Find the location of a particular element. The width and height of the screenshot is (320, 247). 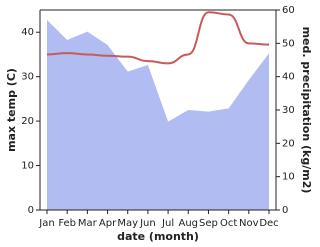

x-tick-label: Aug is located at coordinates (189, 223).